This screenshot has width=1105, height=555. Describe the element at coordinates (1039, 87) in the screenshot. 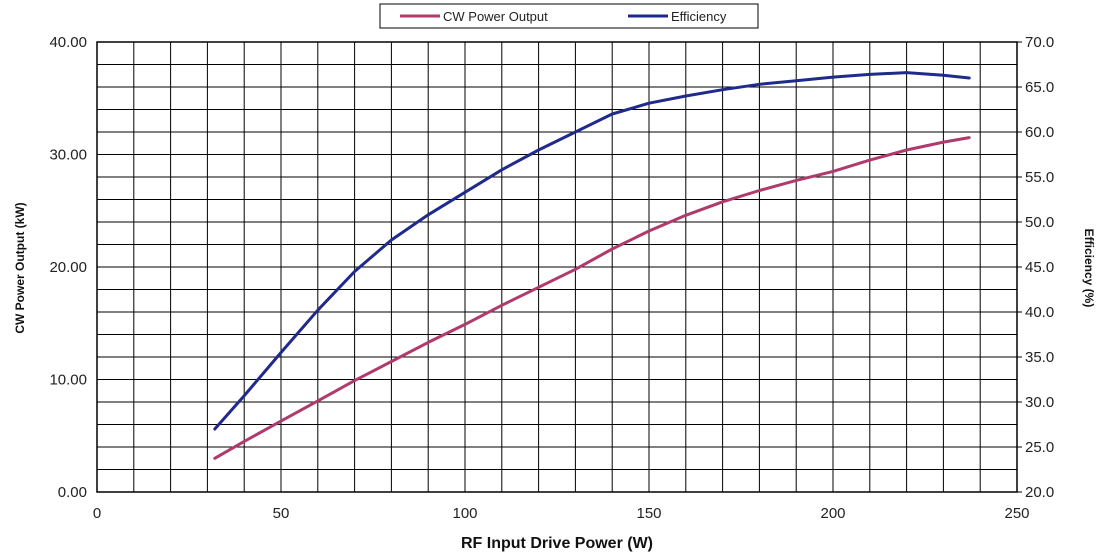

I see `y2-tick-label: 65.0` at that location.